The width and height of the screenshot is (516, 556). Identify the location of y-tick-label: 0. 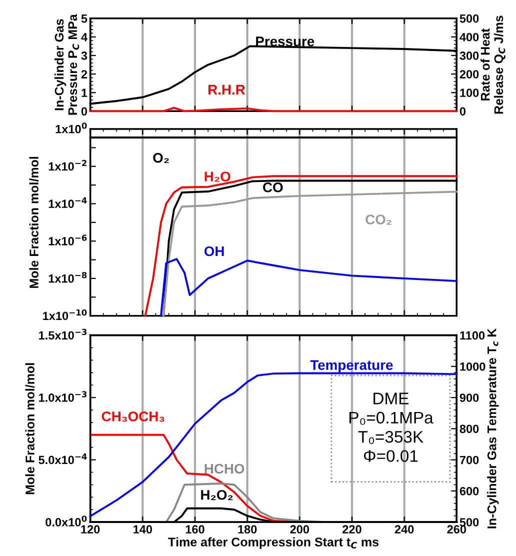
(84, 111).